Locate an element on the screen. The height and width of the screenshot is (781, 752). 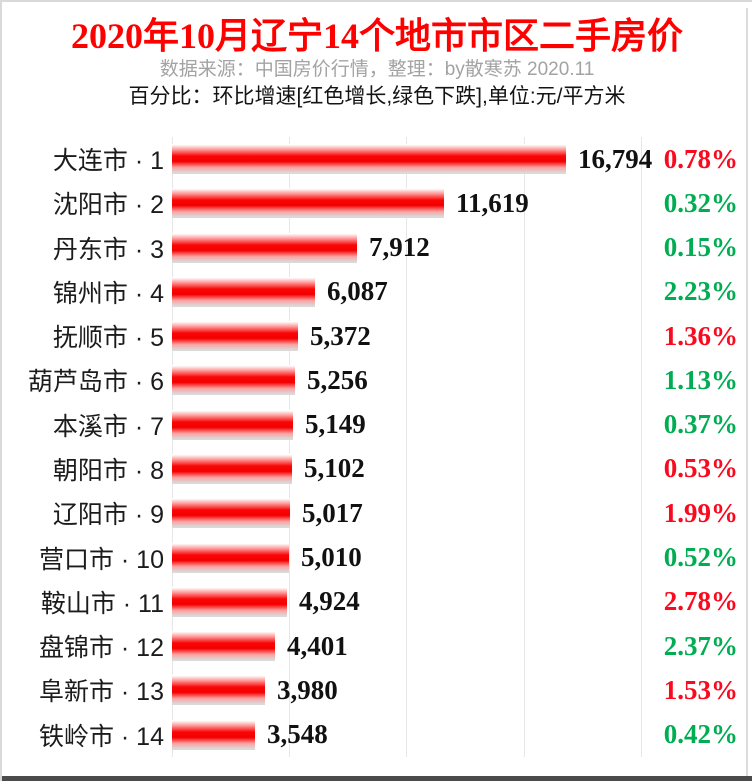
chart-row: 盘锦市 · 12 4,401 2.37% is located at coordinates (377, 646).